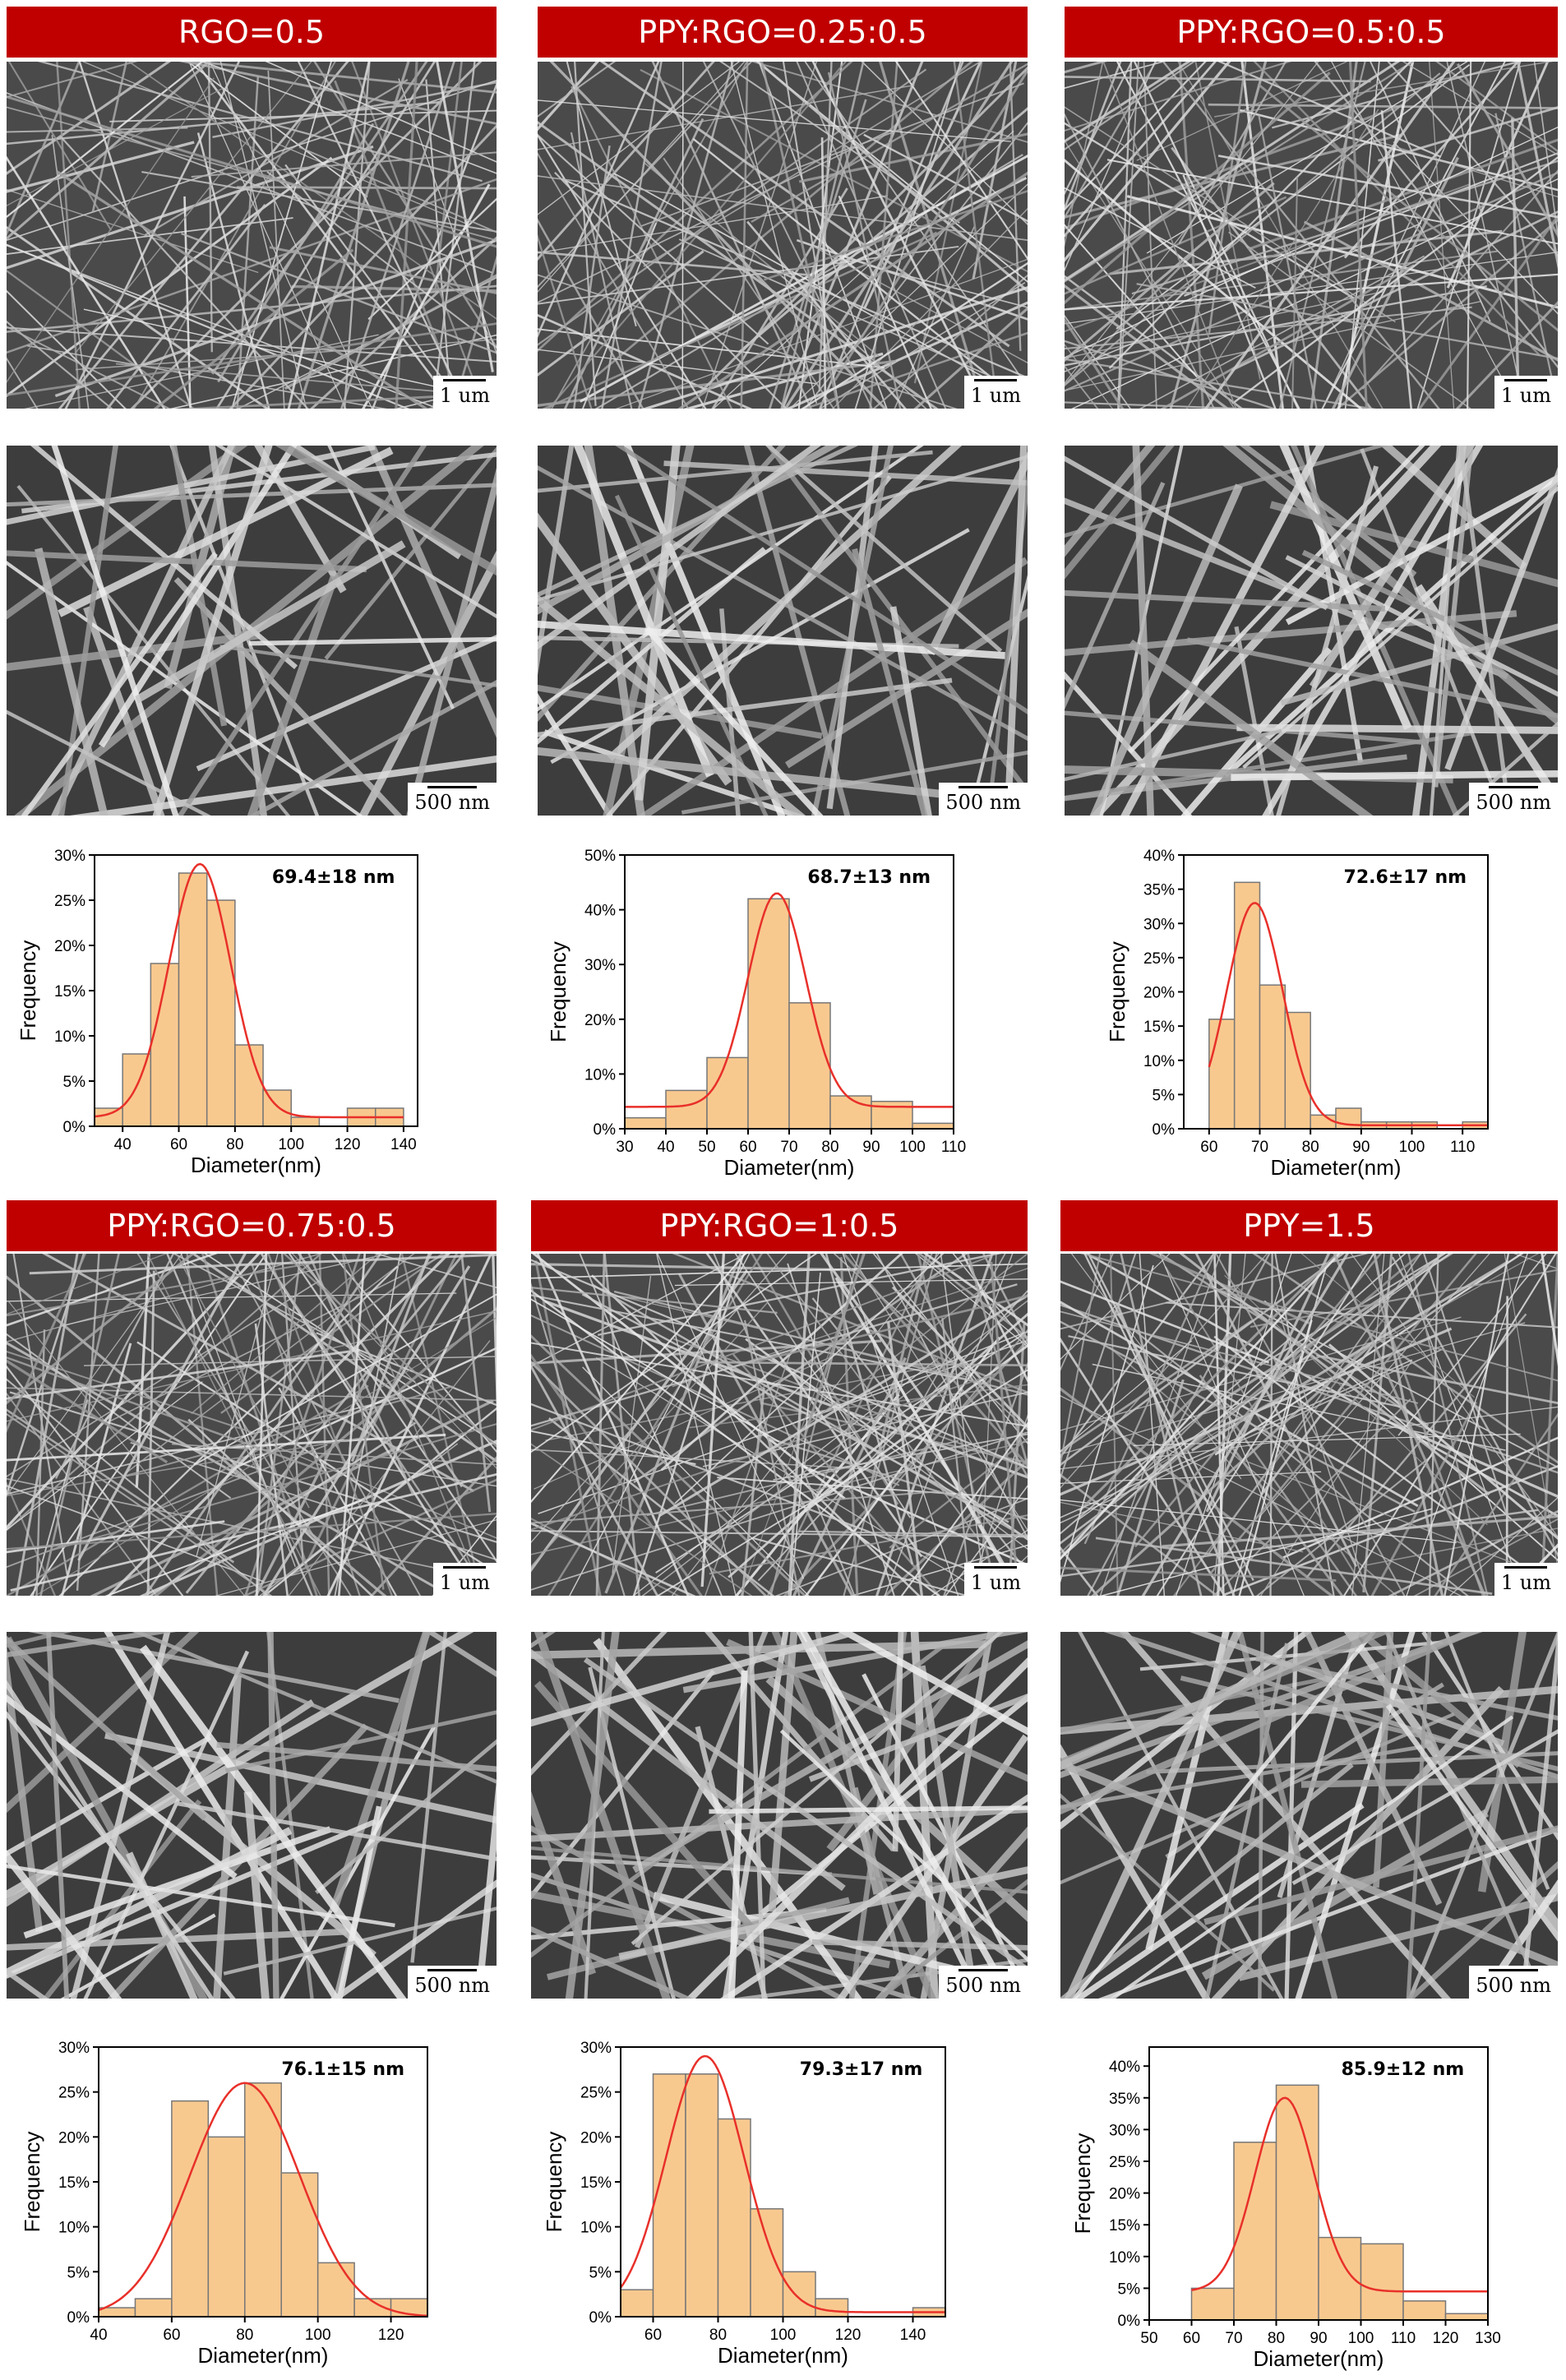  What do you see at coordinates (318, 2335) in the screenshot?
I see `x-tick-label: 100` at bounding box center [318, 2335].